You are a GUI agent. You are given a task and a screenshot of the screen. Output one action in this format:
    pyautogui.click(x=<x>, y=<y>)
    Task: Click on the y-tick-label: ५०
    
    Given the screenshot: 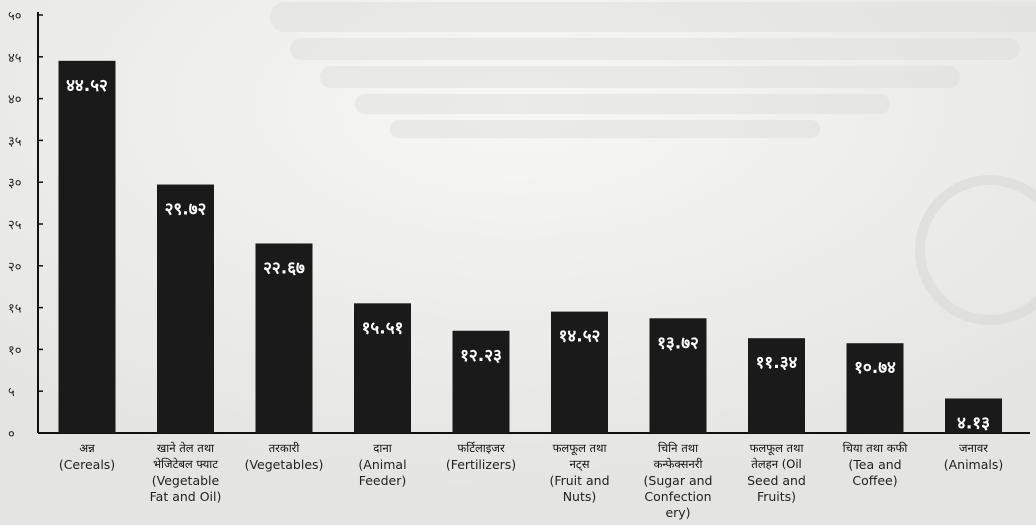 What is the action you would take?
    pyautogui.click(x=15, y=16)
    